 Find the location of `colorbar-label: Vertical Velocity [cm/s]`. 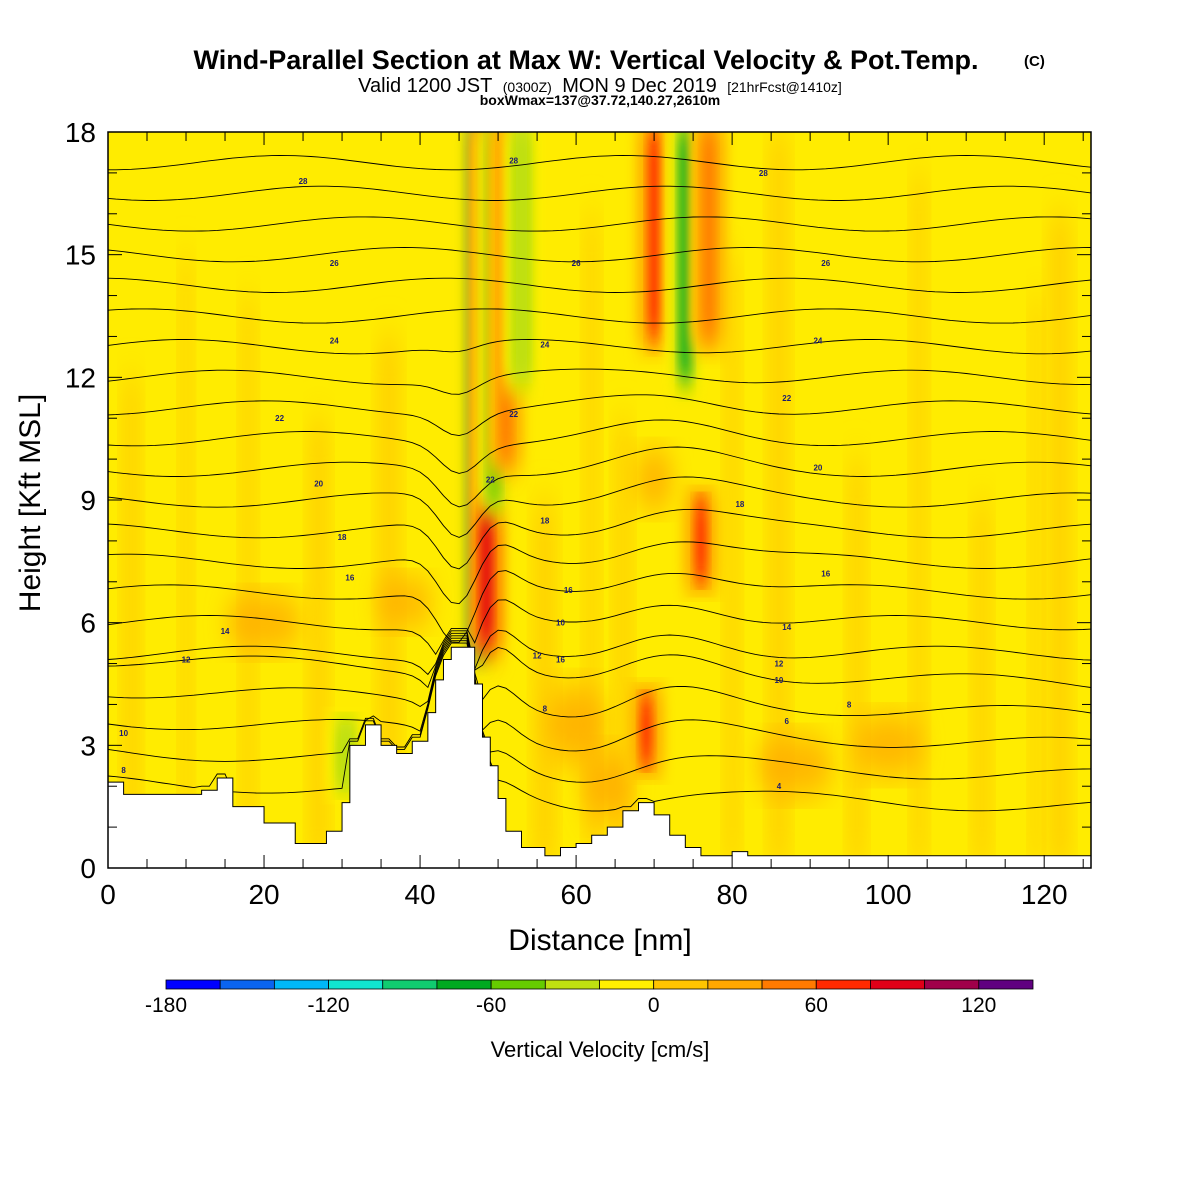

colorbar-label: Vertical Velocity [cm/s] is located at coordinates (600, 1049).